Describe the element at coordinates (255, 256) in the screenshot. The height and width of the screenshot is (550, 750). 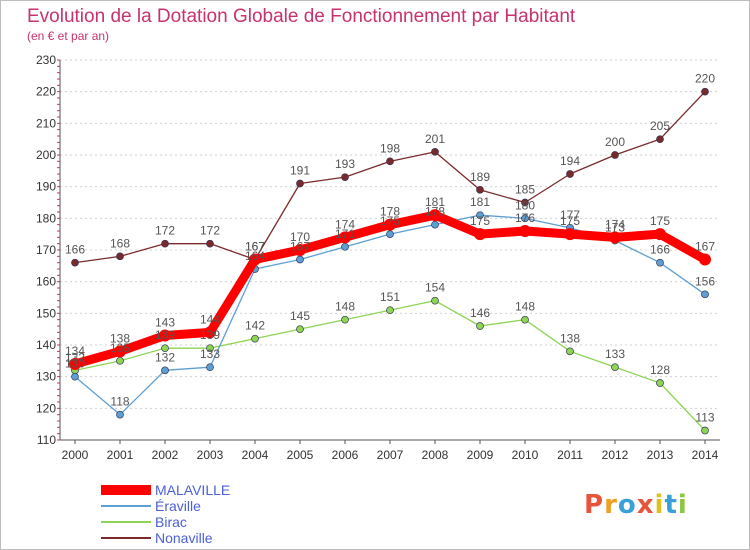
I see `data-label: 164` at that location.